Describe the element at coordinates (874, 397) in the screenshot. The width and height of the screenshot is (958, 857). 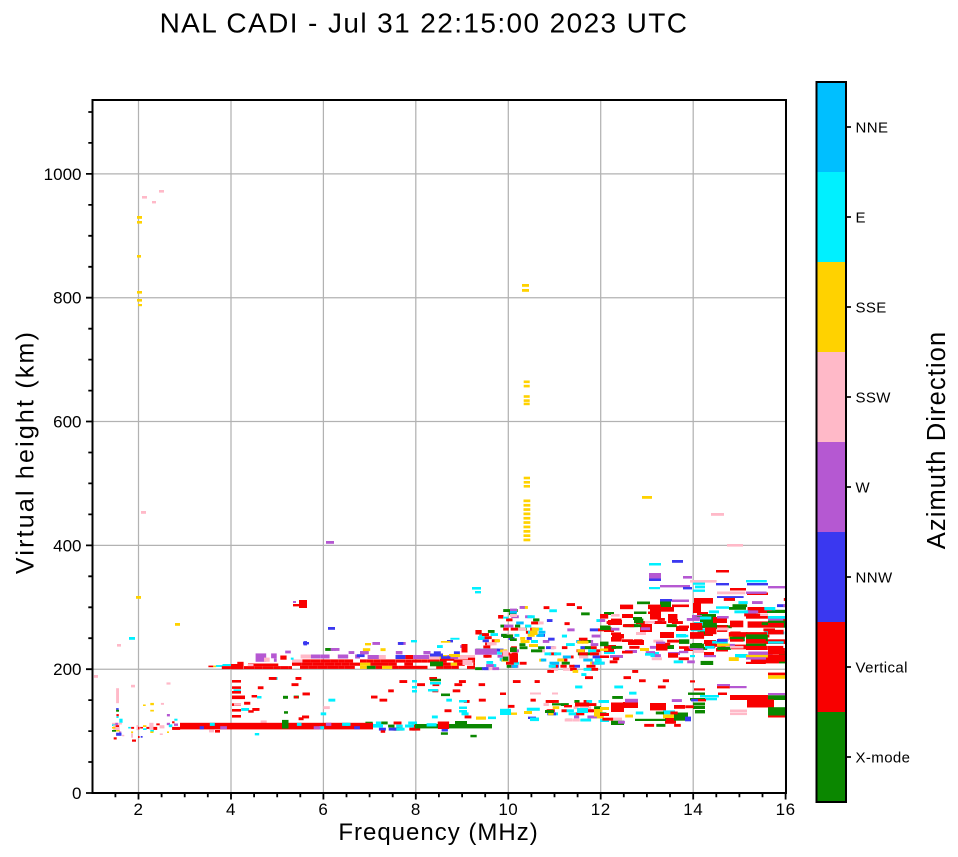
I see `svg-text: SSW` at that location.